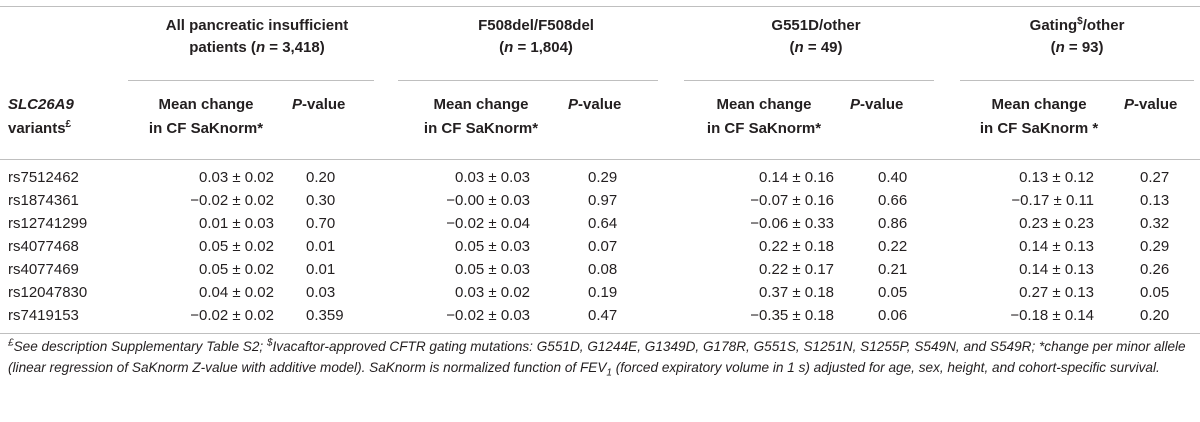 The image size is (1200, 422). I want to click on mean-change-cell: 0.14 ± 0.13, so click(1057, 246).